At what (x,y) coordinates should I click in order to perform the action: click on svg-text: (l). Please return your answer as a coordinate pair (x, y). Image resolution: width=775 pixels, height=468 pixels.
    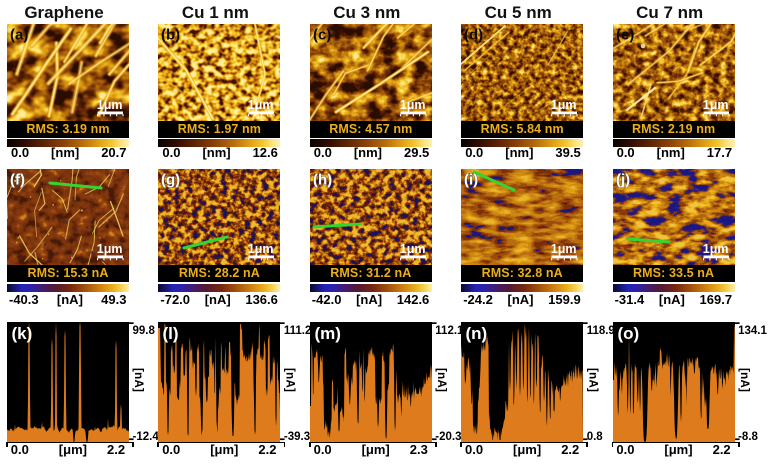
    Looking at the image, I should click on (171, 333).